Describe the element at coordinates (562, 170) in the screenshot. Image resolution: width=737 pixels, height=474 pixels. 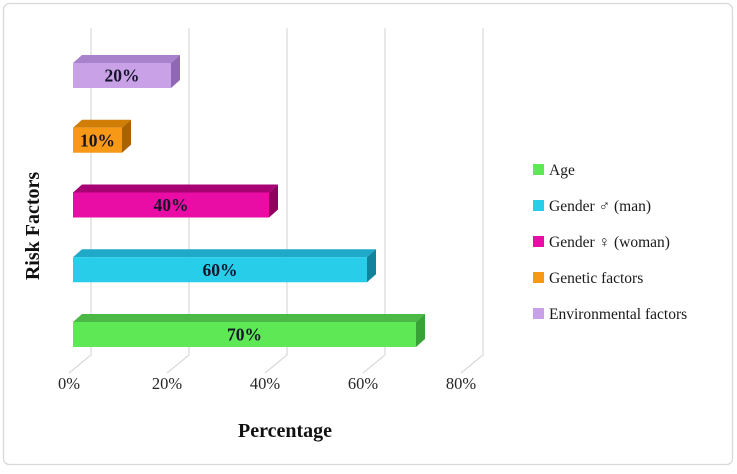
I see `legend-label: Age` at that location.